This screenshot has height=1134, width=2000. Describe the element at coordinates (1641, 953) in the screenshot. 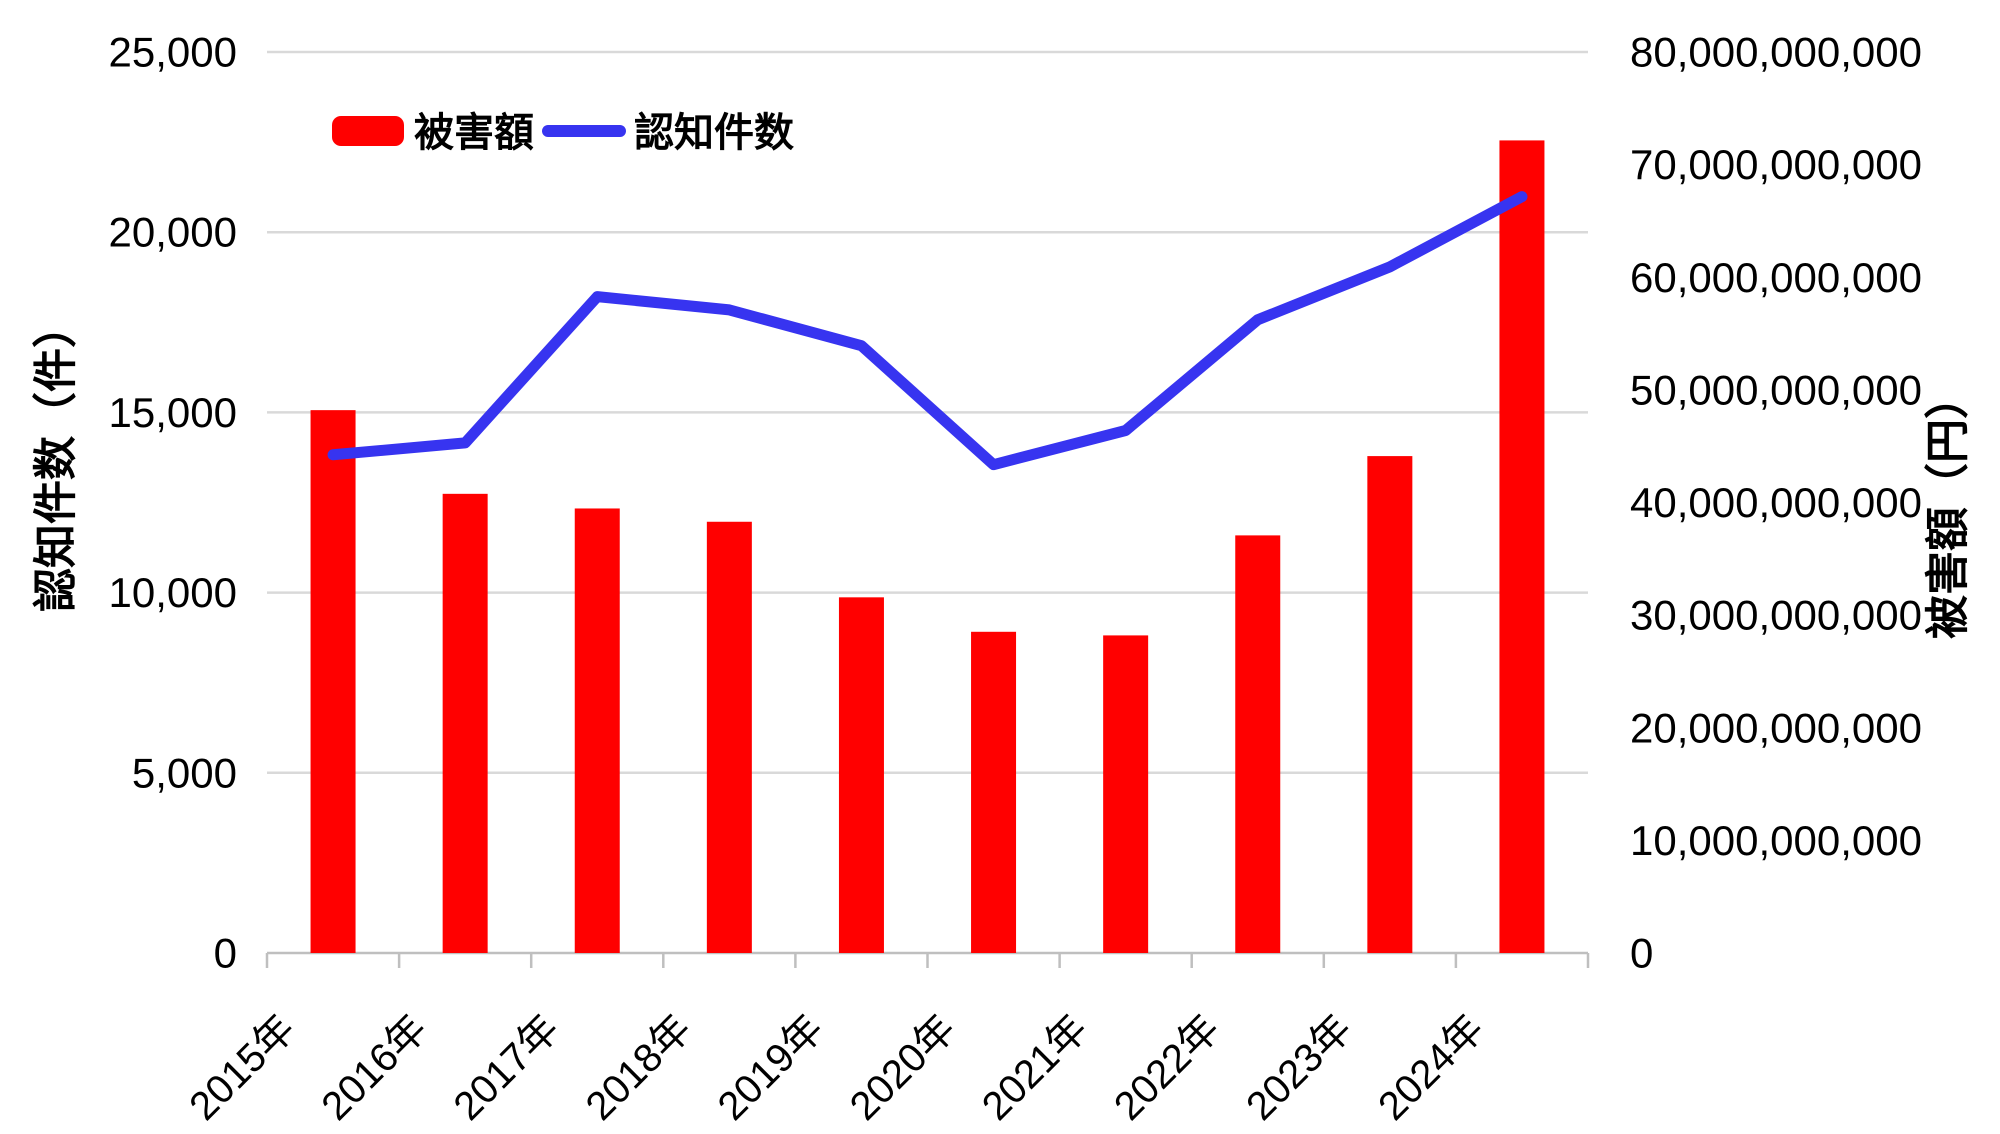

I see `right-axis-tick-label: 0` at that location.